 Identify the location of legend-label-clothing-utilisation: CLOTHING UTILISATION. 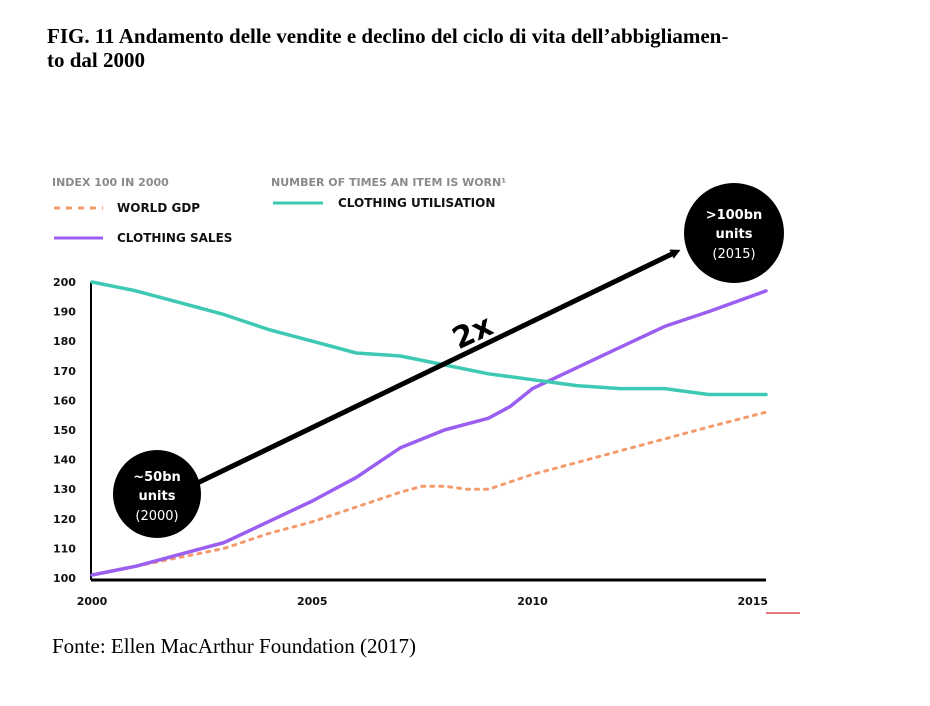
(416, 203).